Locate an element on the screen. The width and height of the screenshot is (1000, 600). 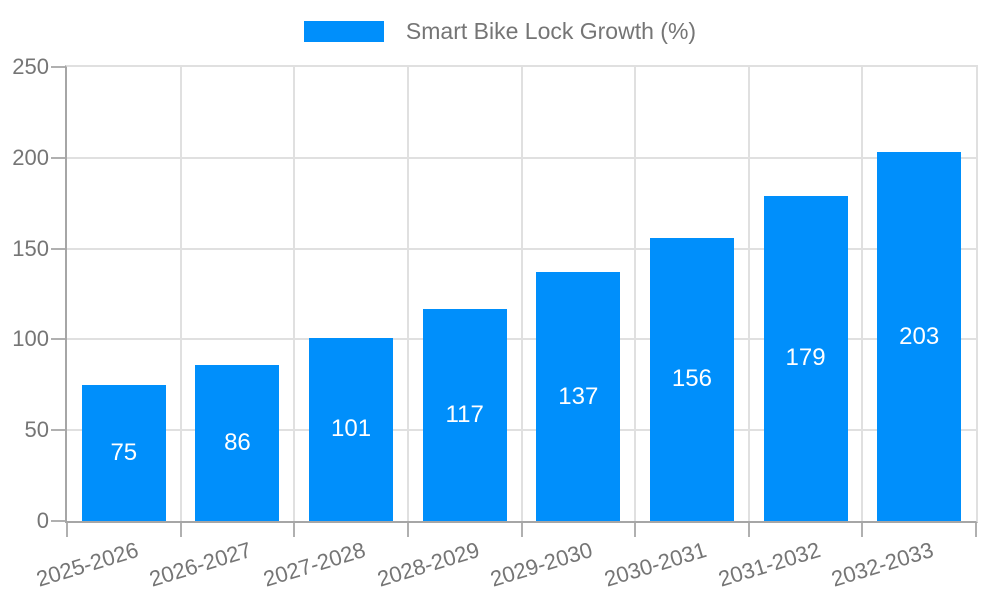
bar: 203 is located at coordinates (919, 336).